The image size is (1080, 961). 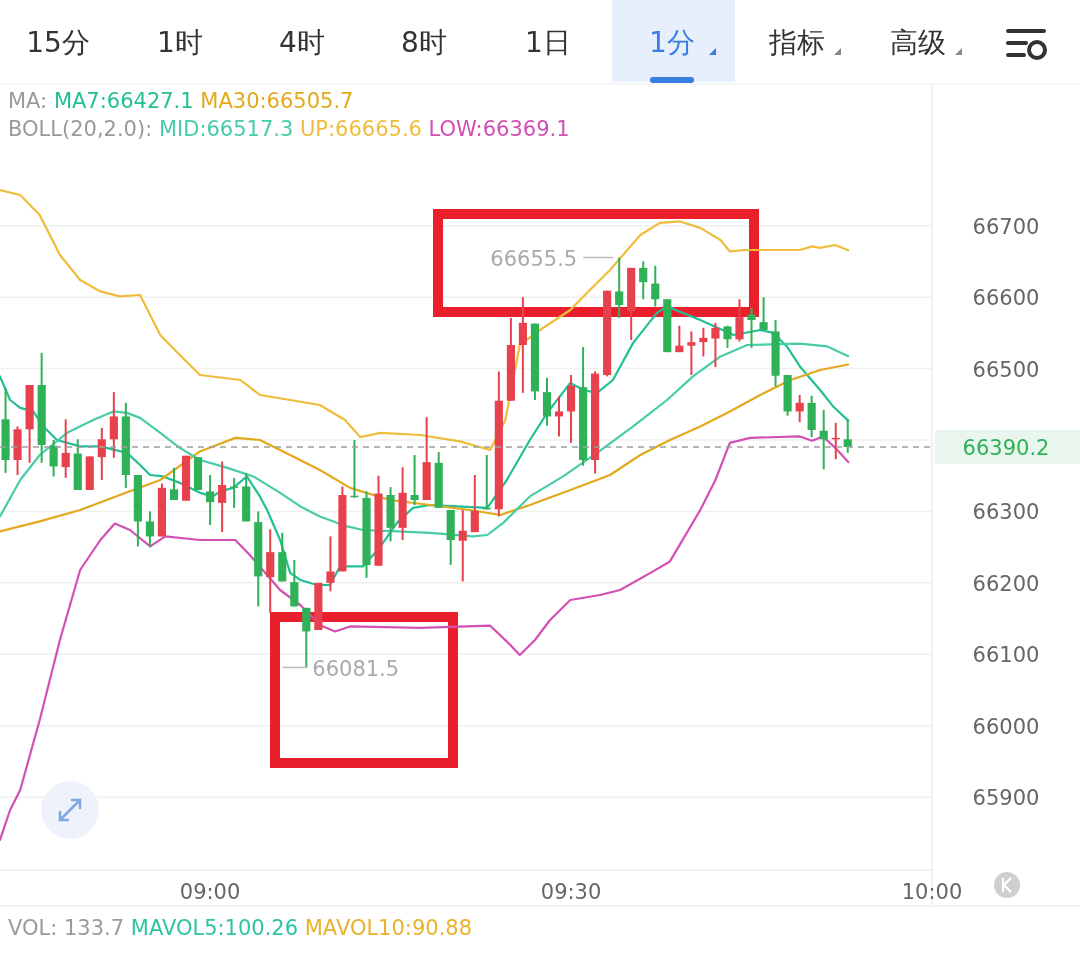 I want to click on y-tick-label: 66500, so click(x=1006, y=369).